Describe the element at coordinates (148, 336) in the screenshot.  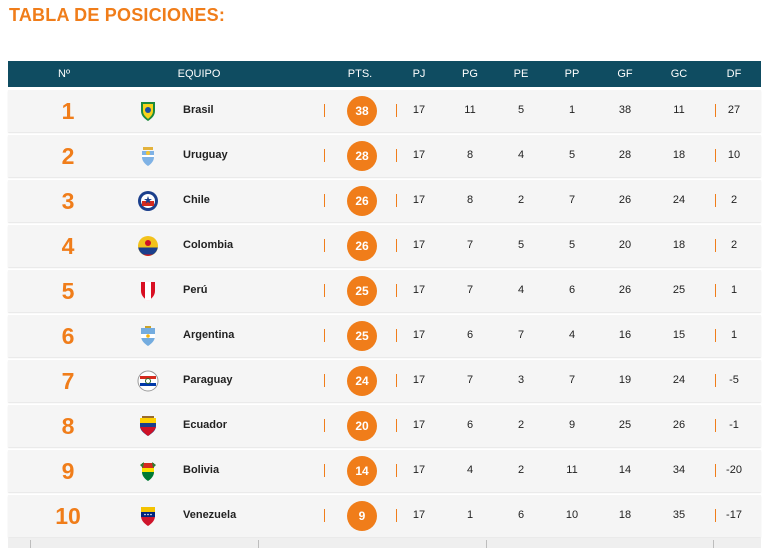
I see `argentina-crest-icon` at that location.